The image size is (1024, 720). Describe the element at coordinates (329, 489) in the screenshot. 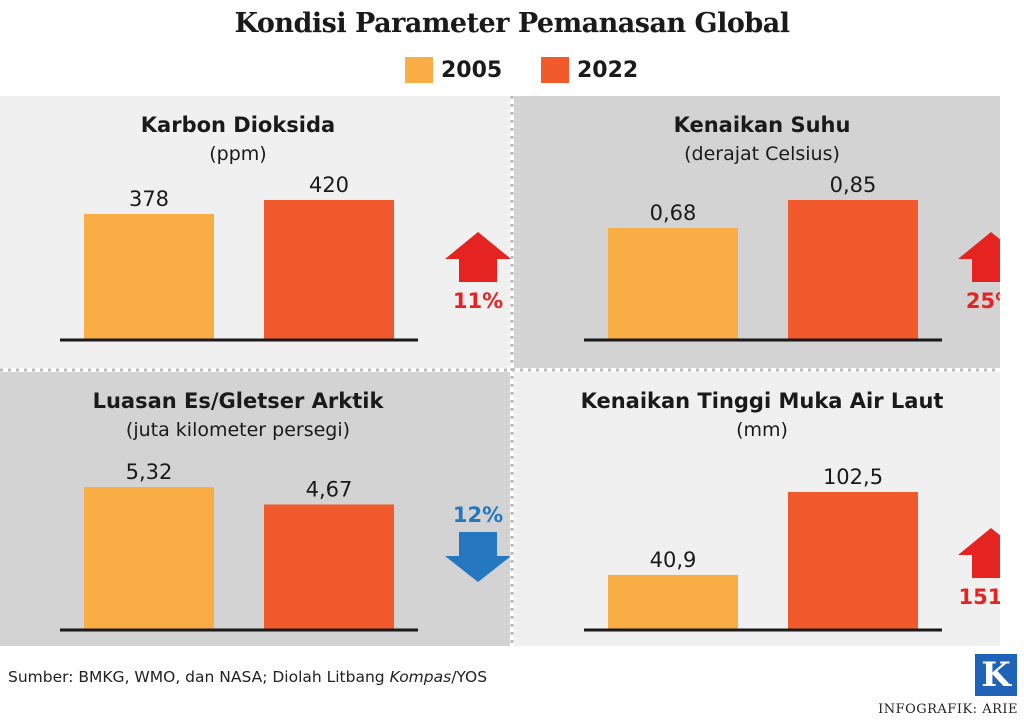

I see `bar-value-label: 4,67` at that location.